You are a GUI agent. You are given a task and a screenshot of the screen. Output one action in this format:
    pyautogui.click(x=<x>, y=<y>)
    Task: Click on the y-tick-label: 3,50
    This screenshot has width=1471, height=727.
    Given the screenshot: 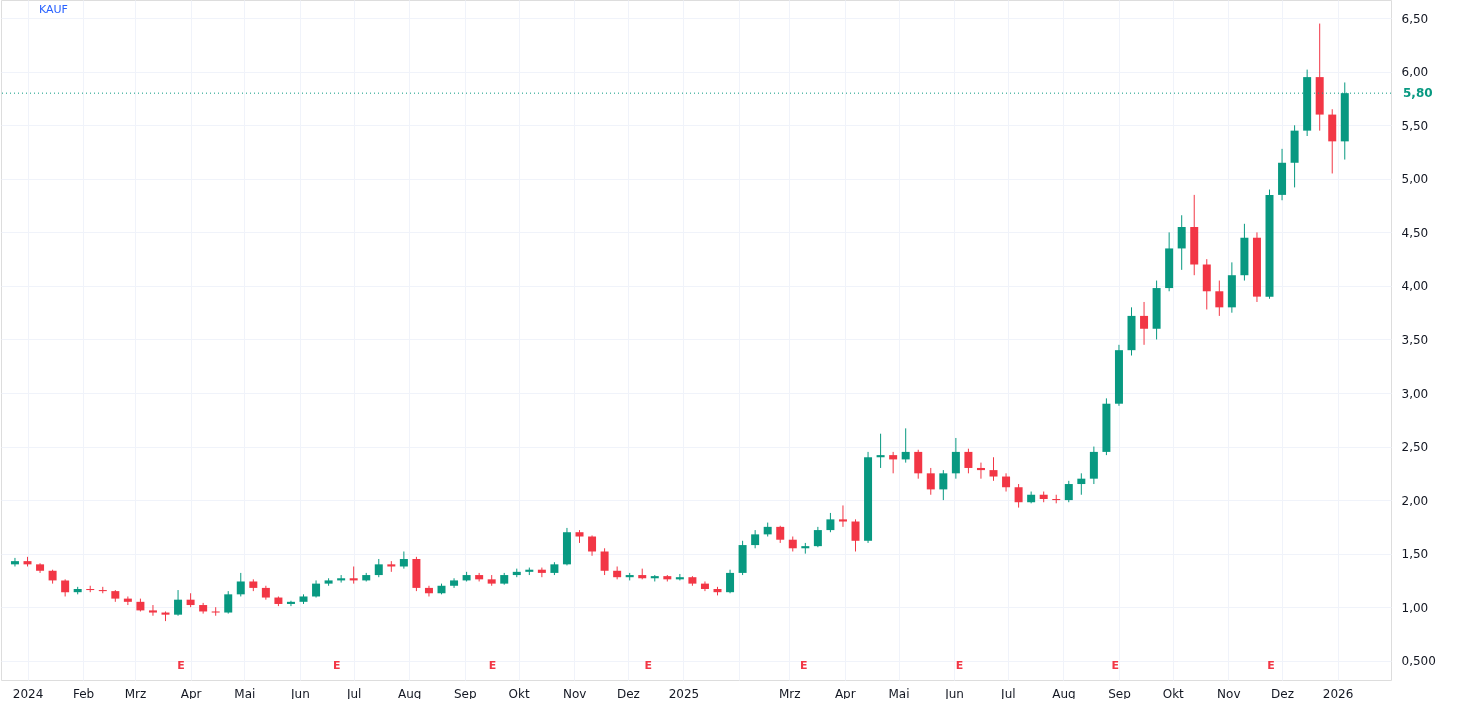 What is the action you would take?
    pyautogui.click(x=1415, y=339)
    